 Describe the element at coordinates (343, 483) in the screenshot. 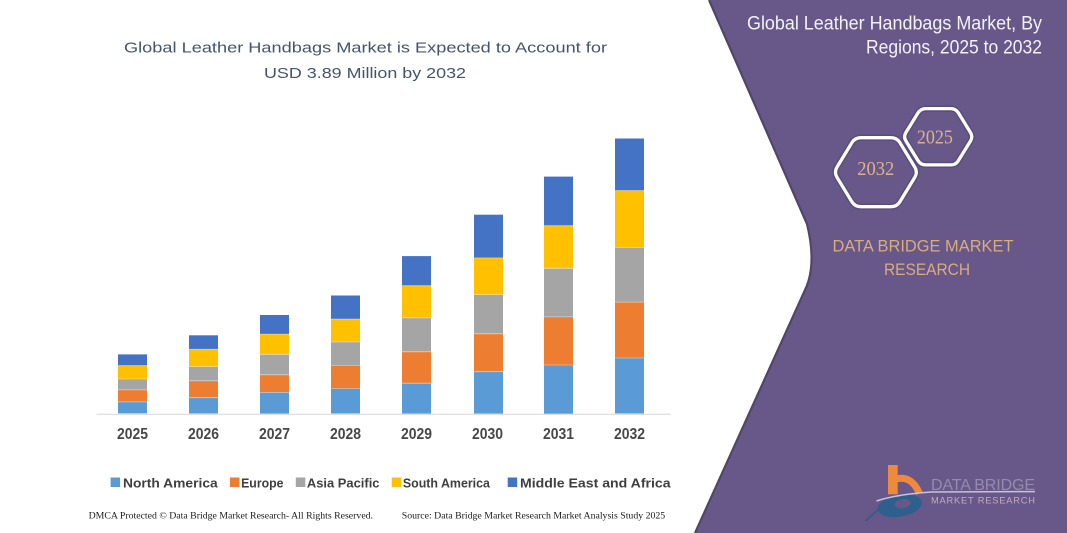

I see `svg-text: Asia Pacific` at that location.